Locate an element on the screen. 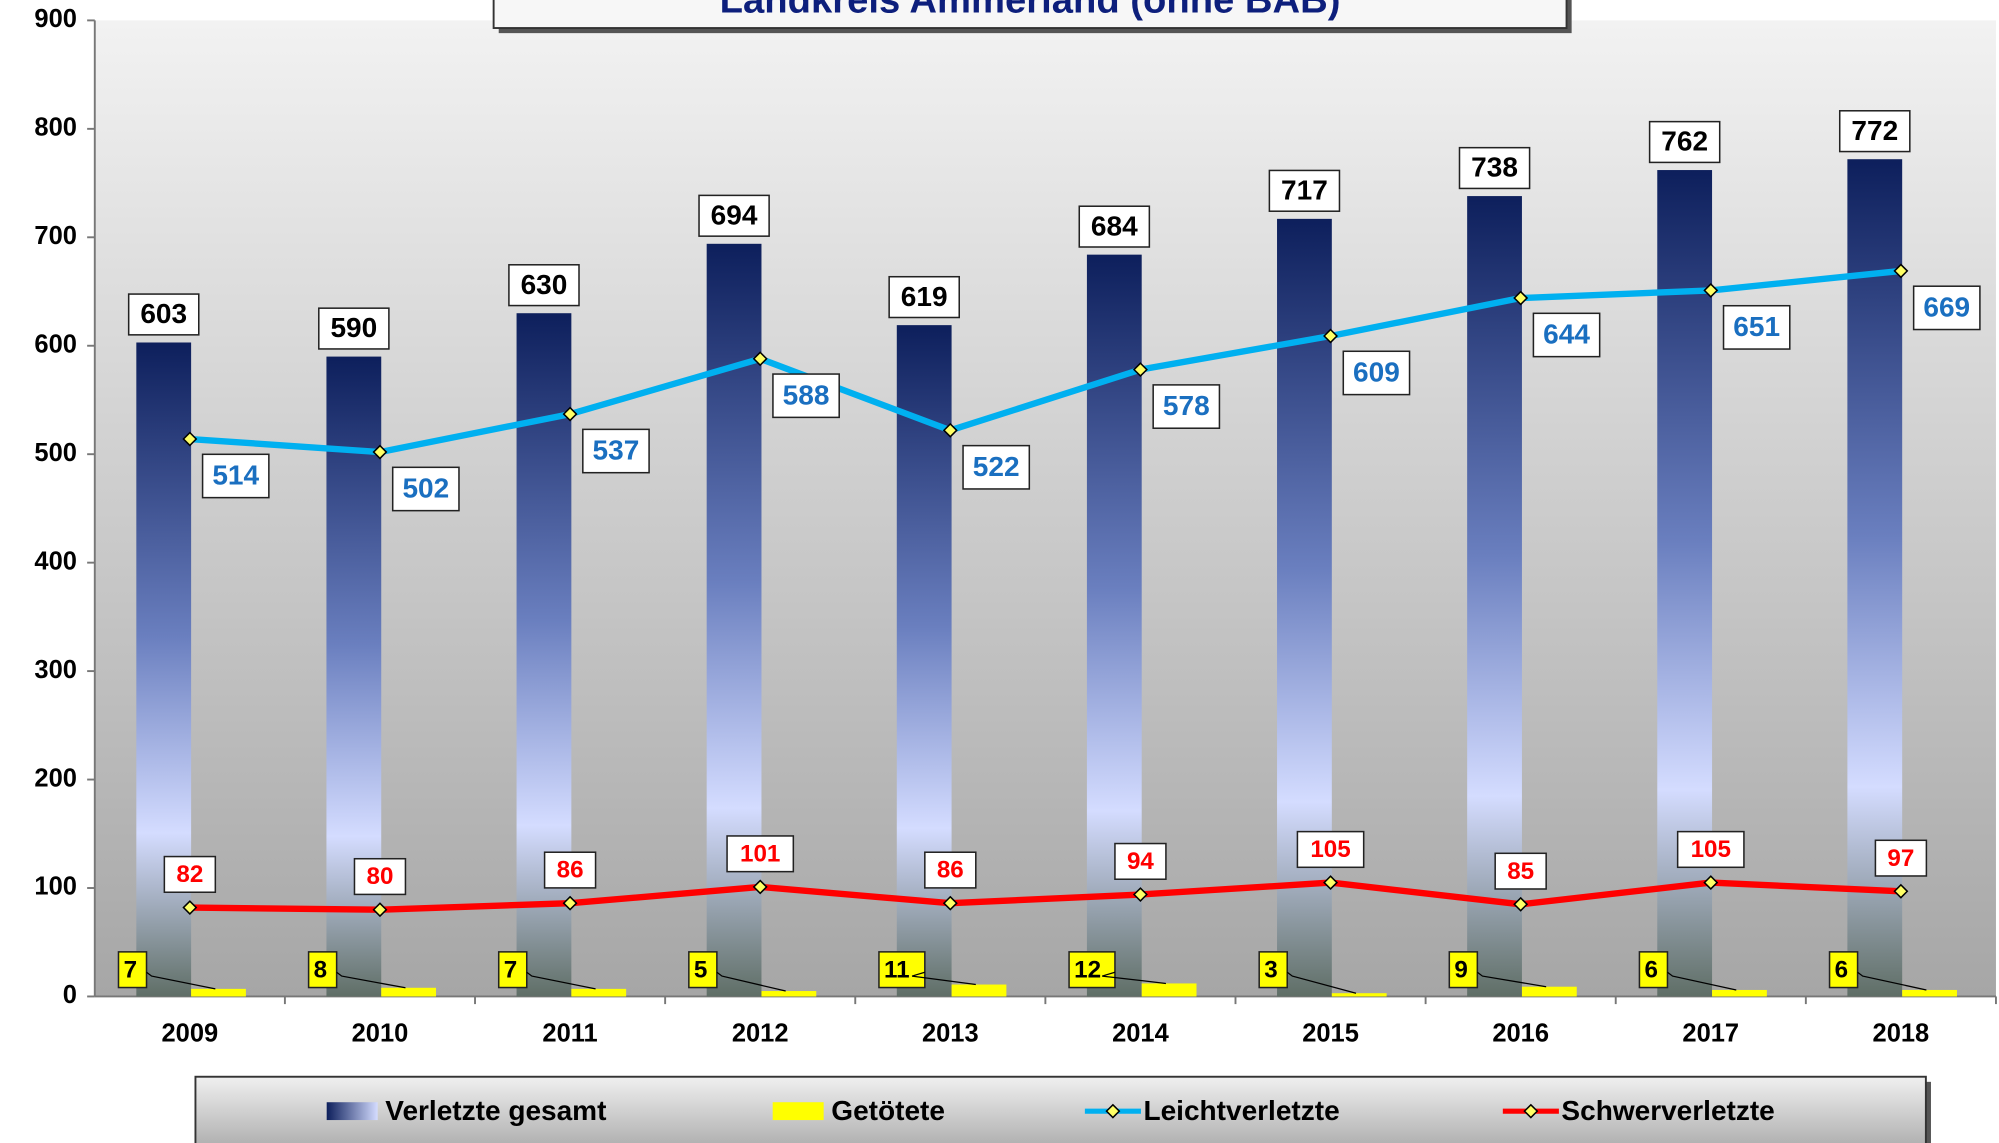  total-label: 717 is located at coordinates (1304, 190).